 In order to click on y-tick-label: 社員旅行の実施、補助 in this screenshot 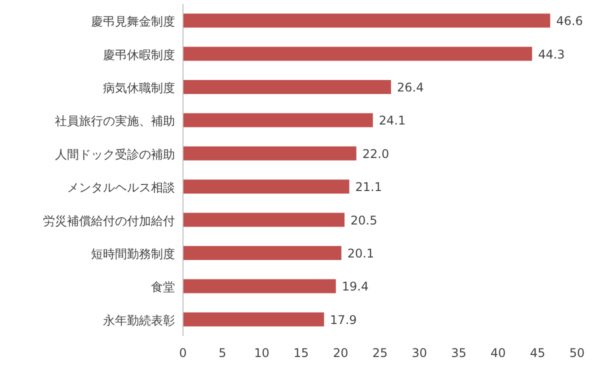, I will do `click(115, 121)`.